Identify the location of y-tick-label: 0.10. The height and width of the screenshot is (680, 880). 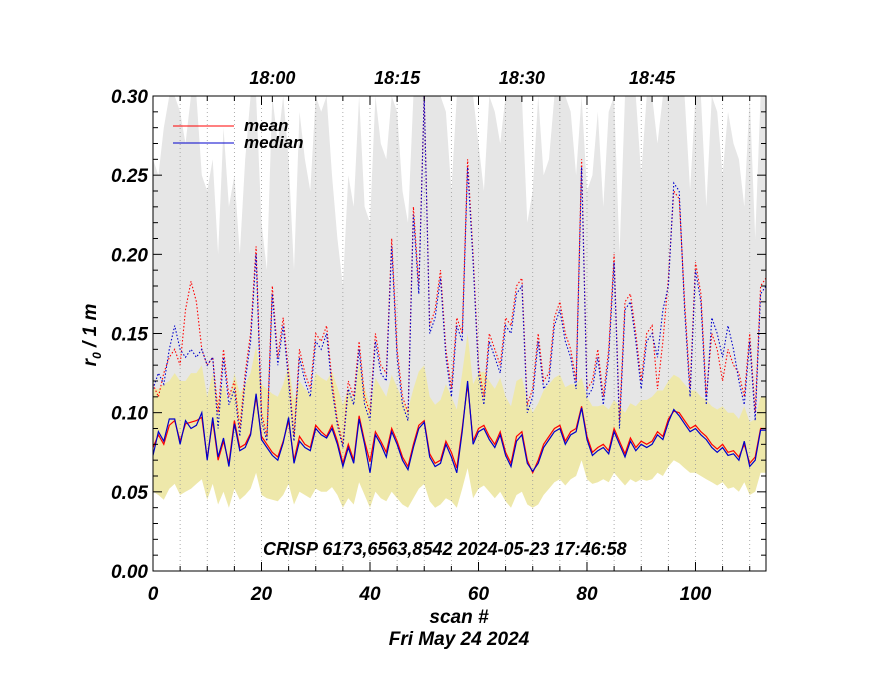
(129, 414).